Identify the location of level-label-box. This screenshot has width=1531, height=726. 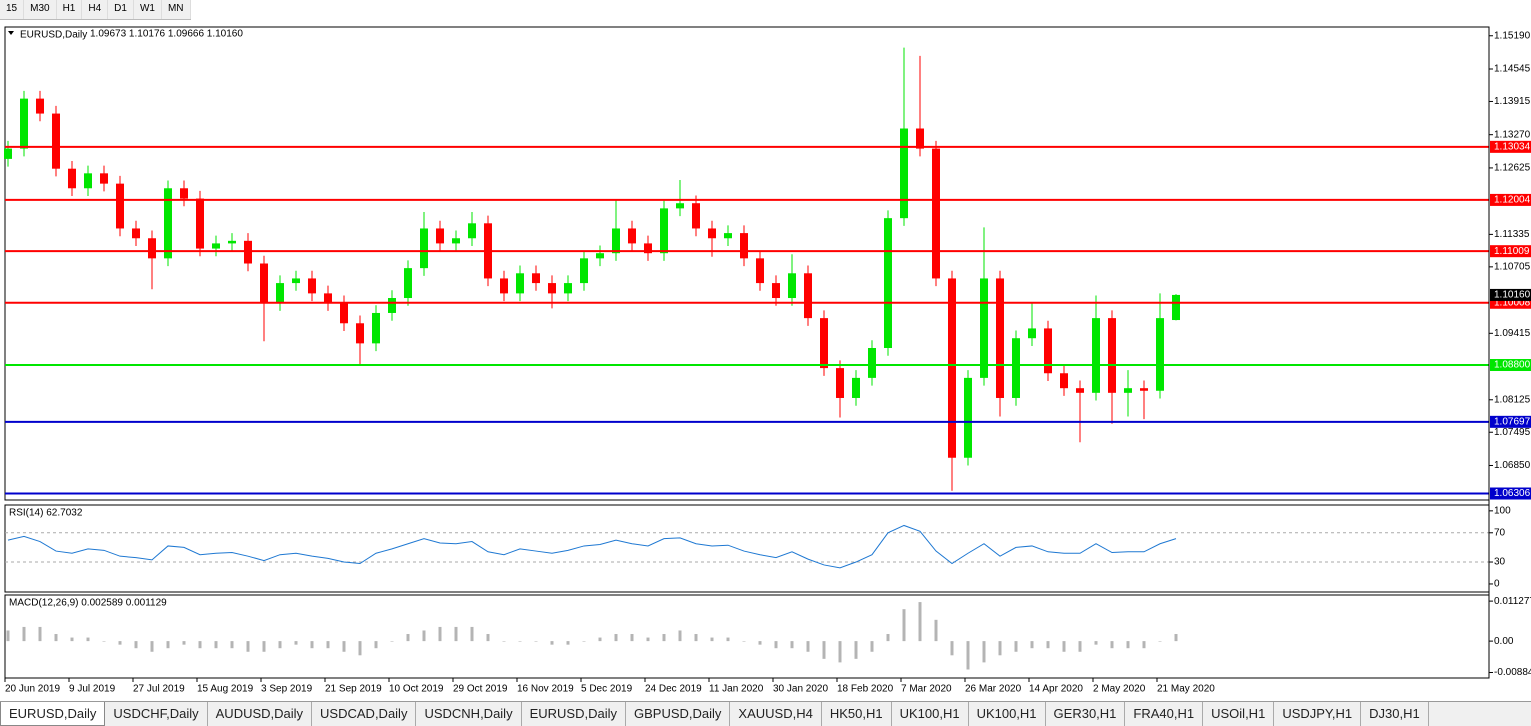
(1510, 493).